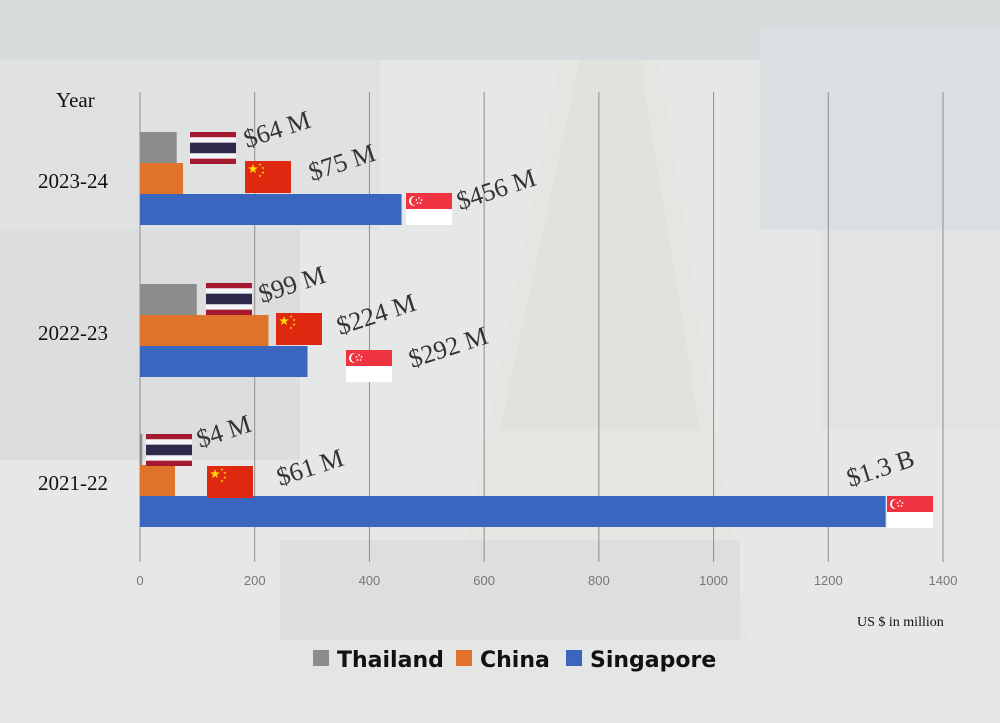 This screenshot has width=1000, height=723. I want to click on category-label: 2022-23, so click(73, 333).